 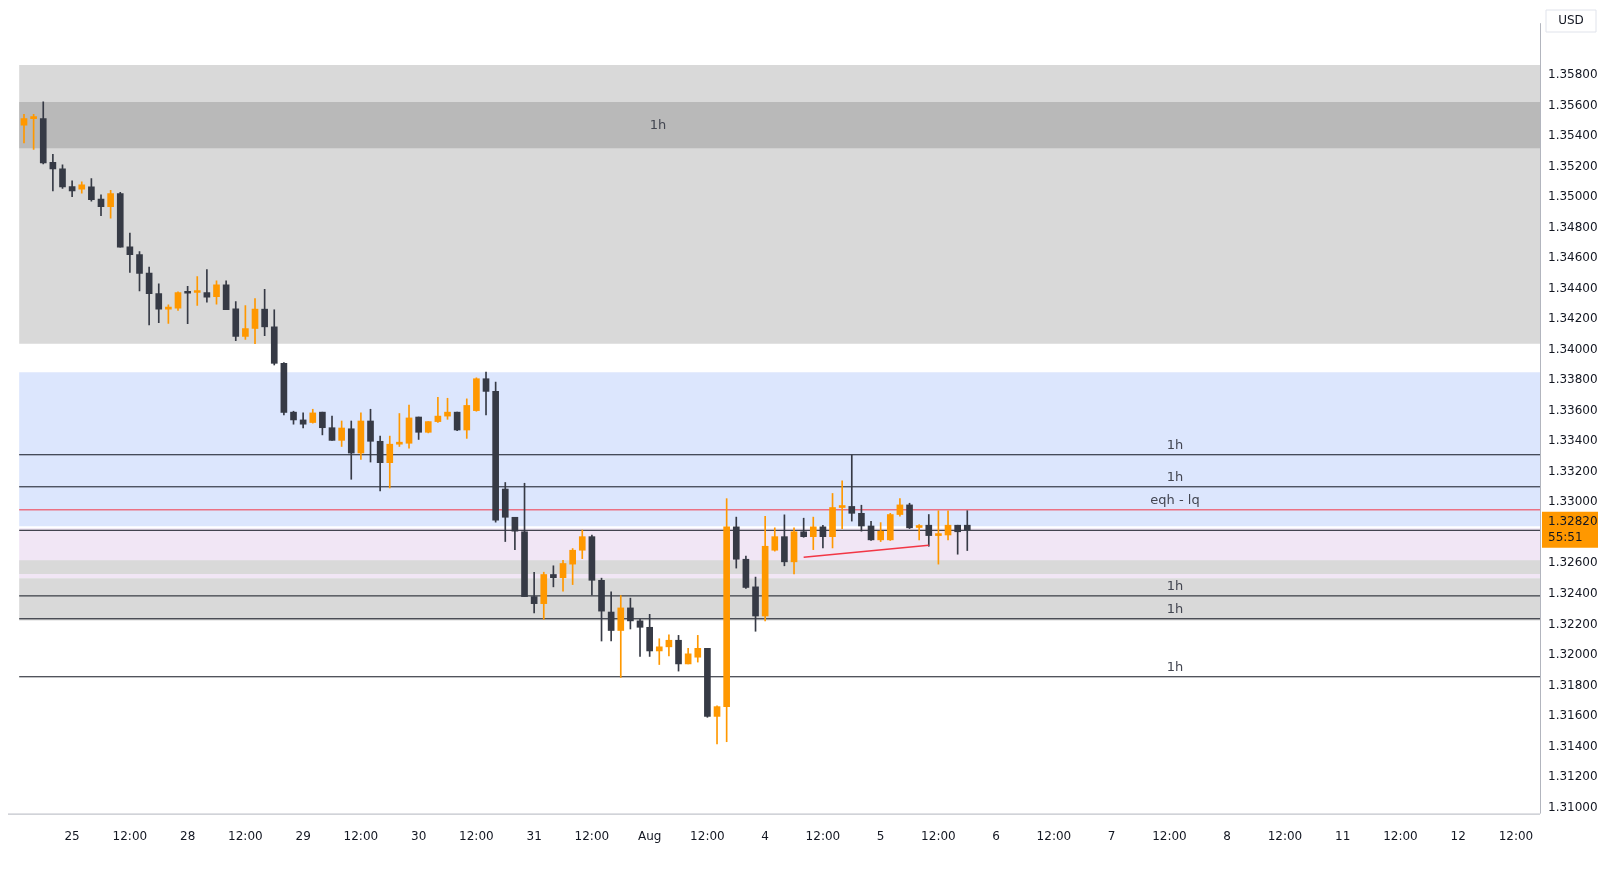 What do you see at coordinates (1458, 835) in the screenshot?
I see `x-tick-label: 12` at bounding box center [1458, 835].